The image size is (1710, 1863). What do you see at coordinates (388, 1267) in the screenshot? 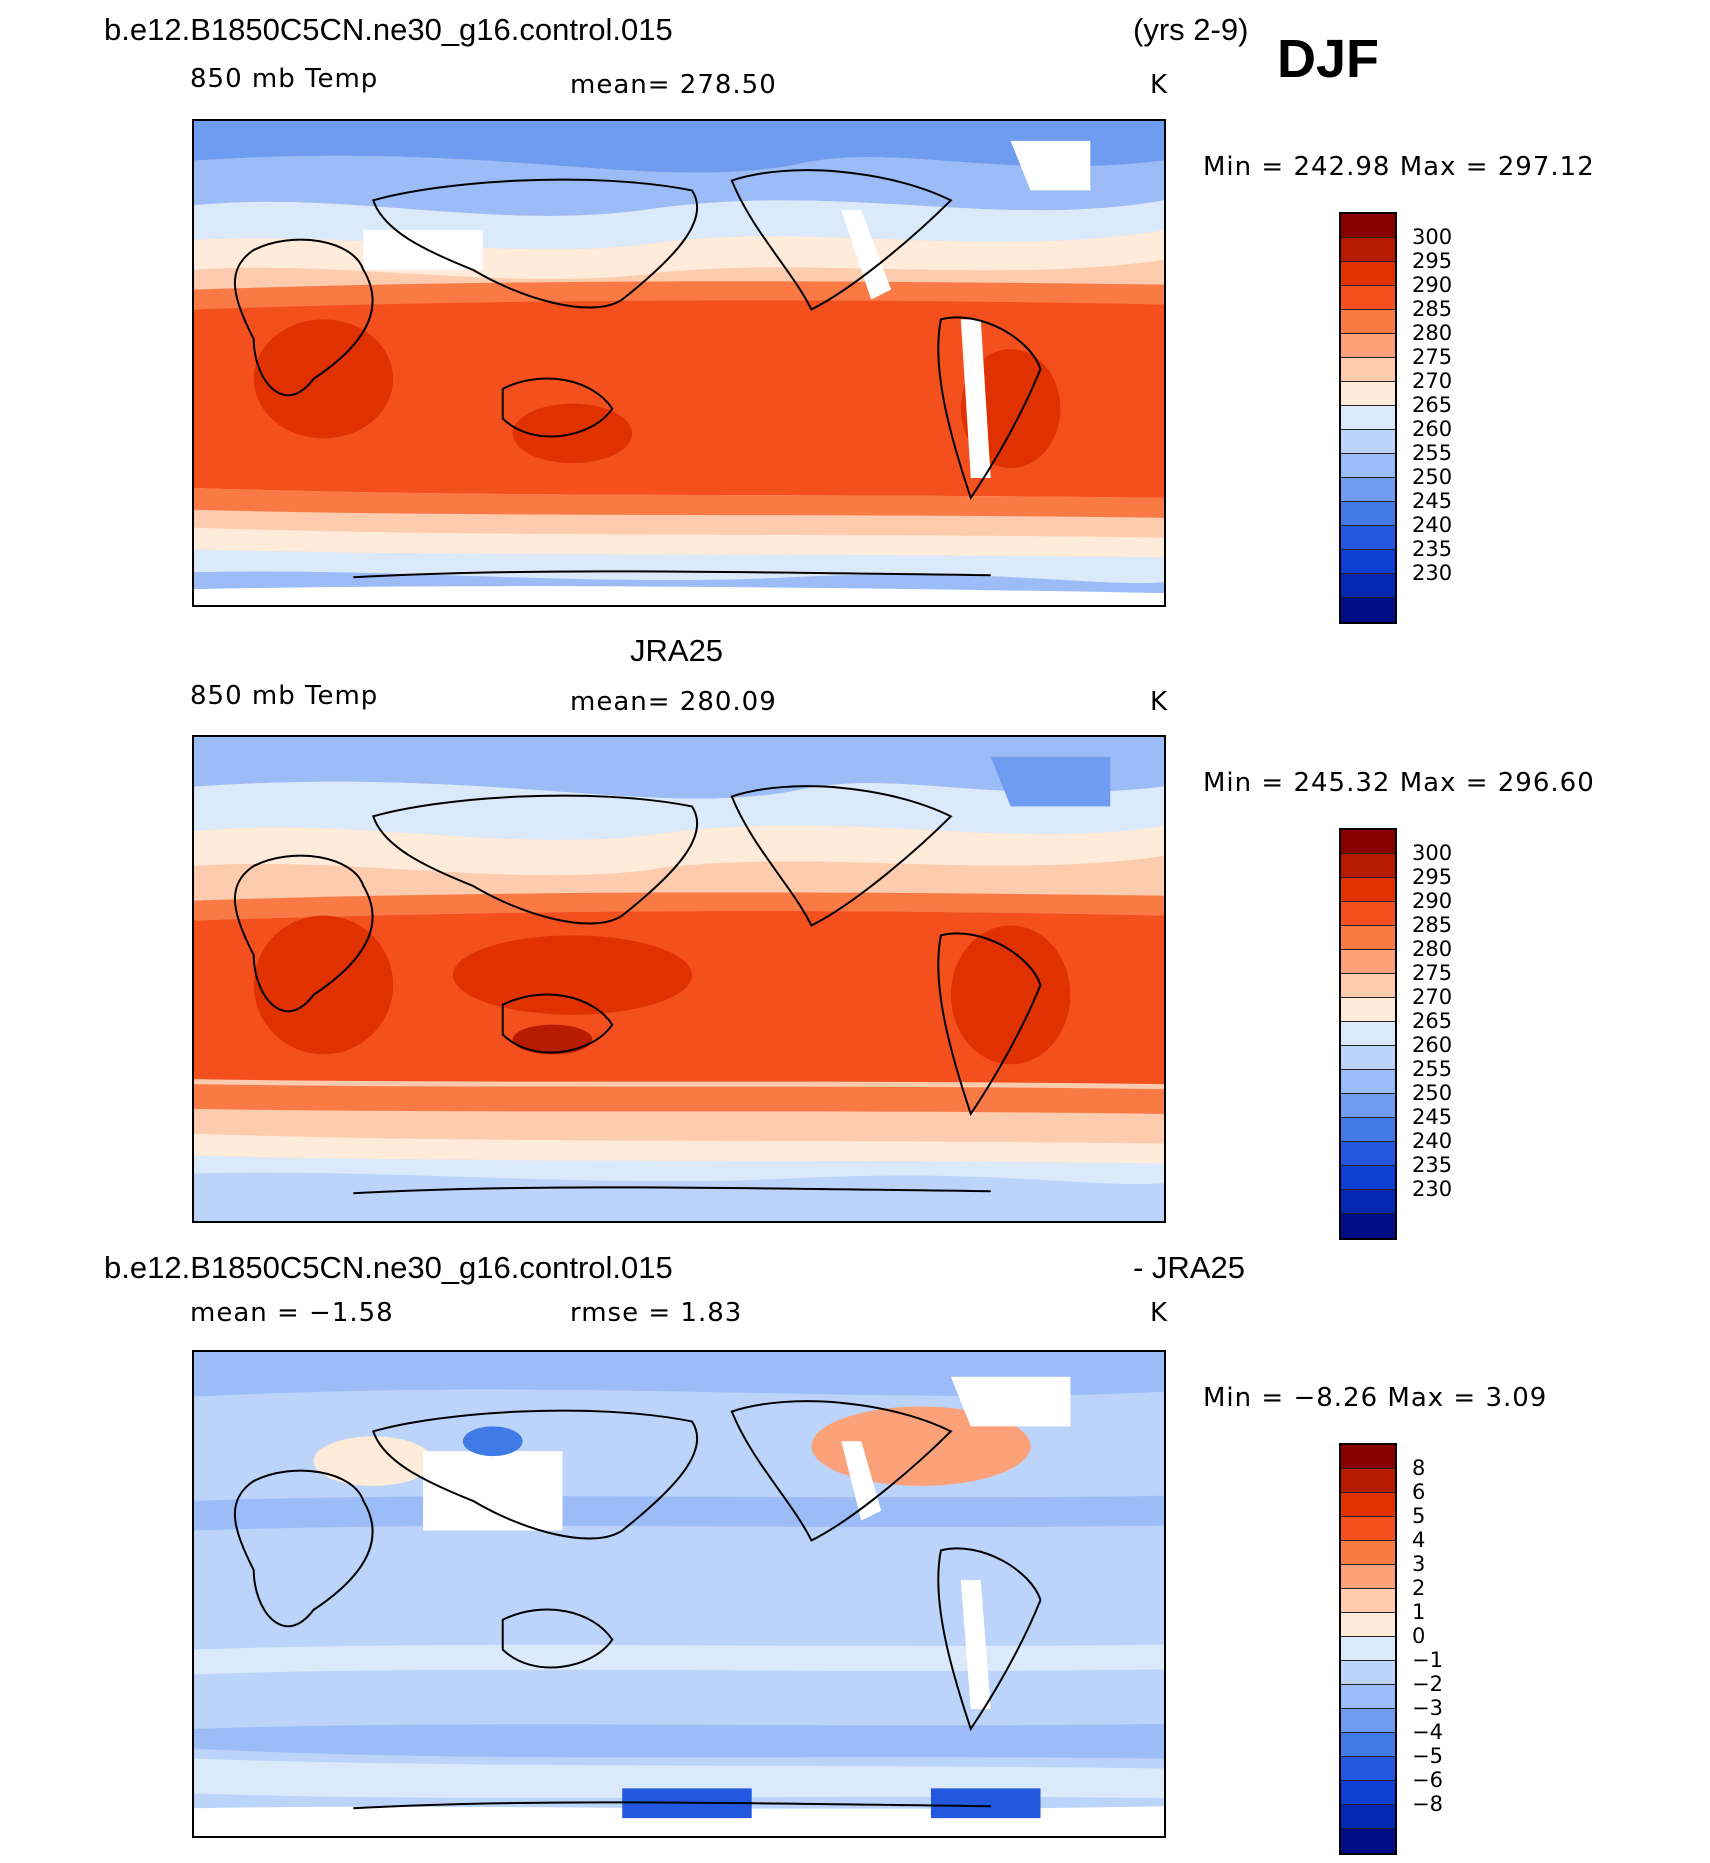
I see `panel3-title: b.e12.B1850C5CN.ne30_g16.control.015` at bounding box center [388, 1267].